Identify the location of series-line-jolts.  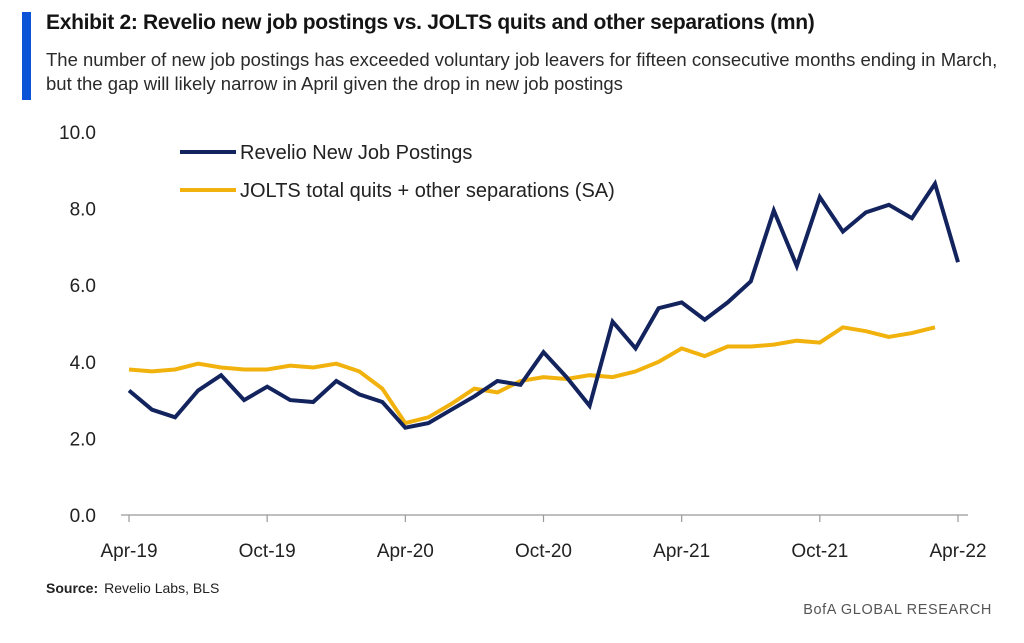
(532, 375).